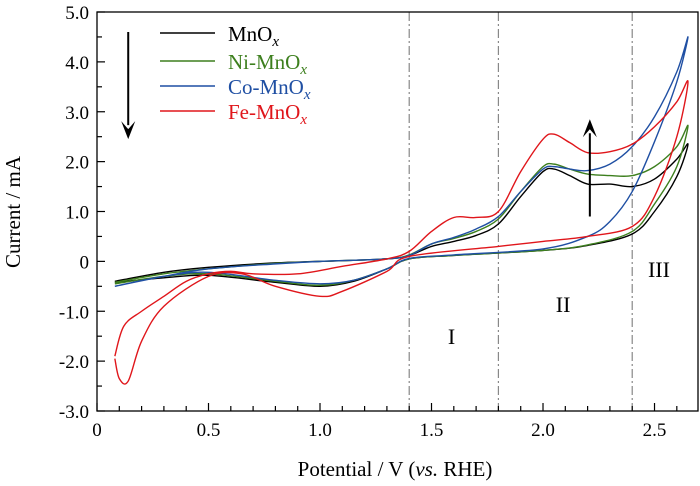 This screenshot has width=700, height=486. What do you see at coordinates (77, 113) in the screenshot?
I see `y-tick-label: 3.0` at bounding box center [77, 113].